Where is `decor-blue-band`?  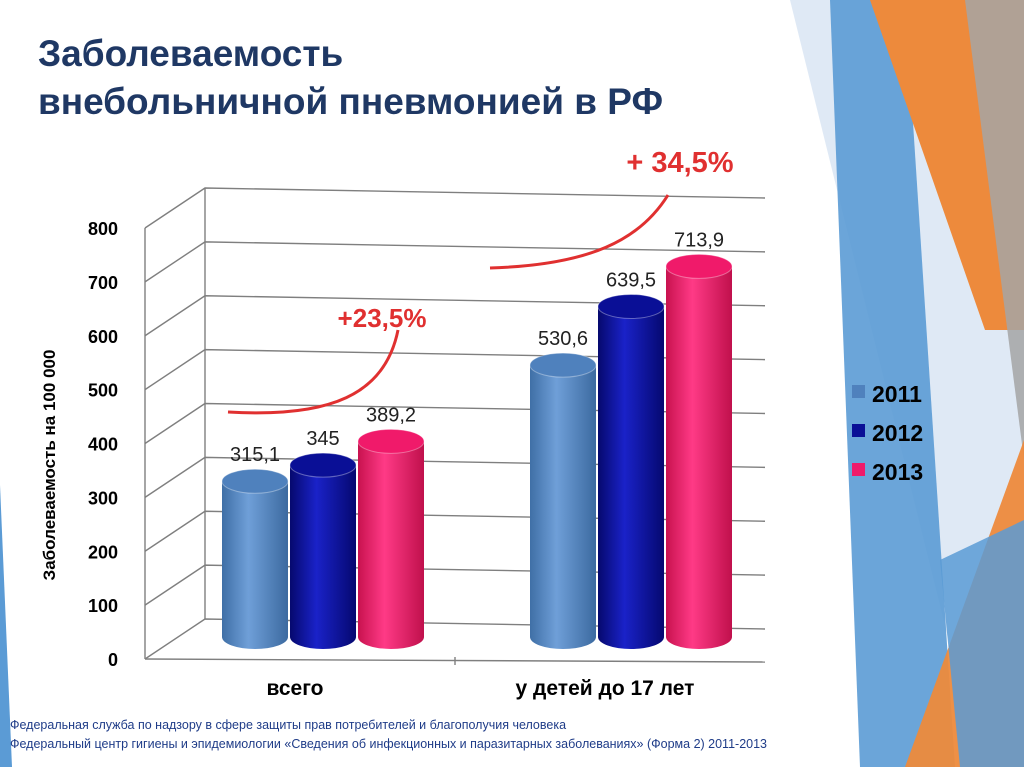 decor-blue-band is located at coordinates (892, 383).